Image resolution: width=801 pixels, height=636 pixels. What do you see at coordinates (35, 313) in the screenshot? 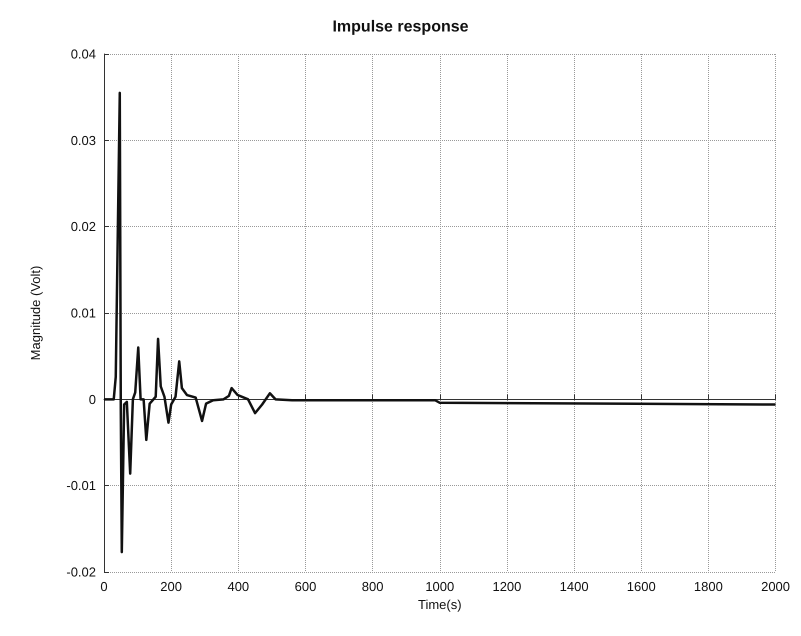
I see `y-axis-title: Magnitude (Volt)` at bounding box center [35, 313].